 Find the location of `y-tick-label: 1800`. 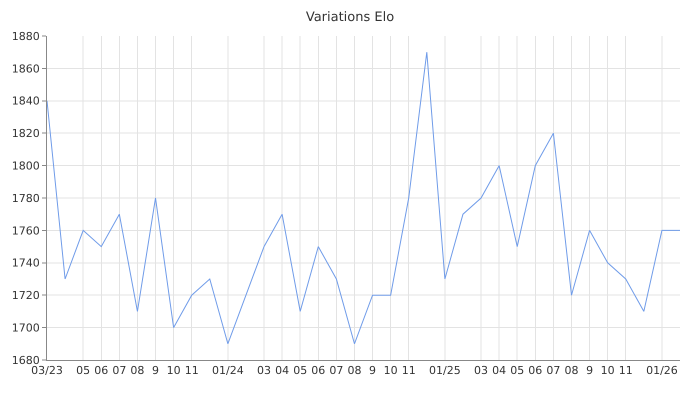

y-tick-label: 1800 is located at coordinates (26, 165).